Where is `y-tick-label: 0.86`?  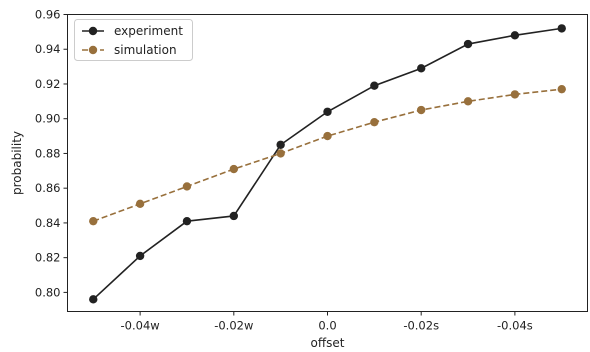 y-tick-label: 0.86 is located at coordinates (48, 188).